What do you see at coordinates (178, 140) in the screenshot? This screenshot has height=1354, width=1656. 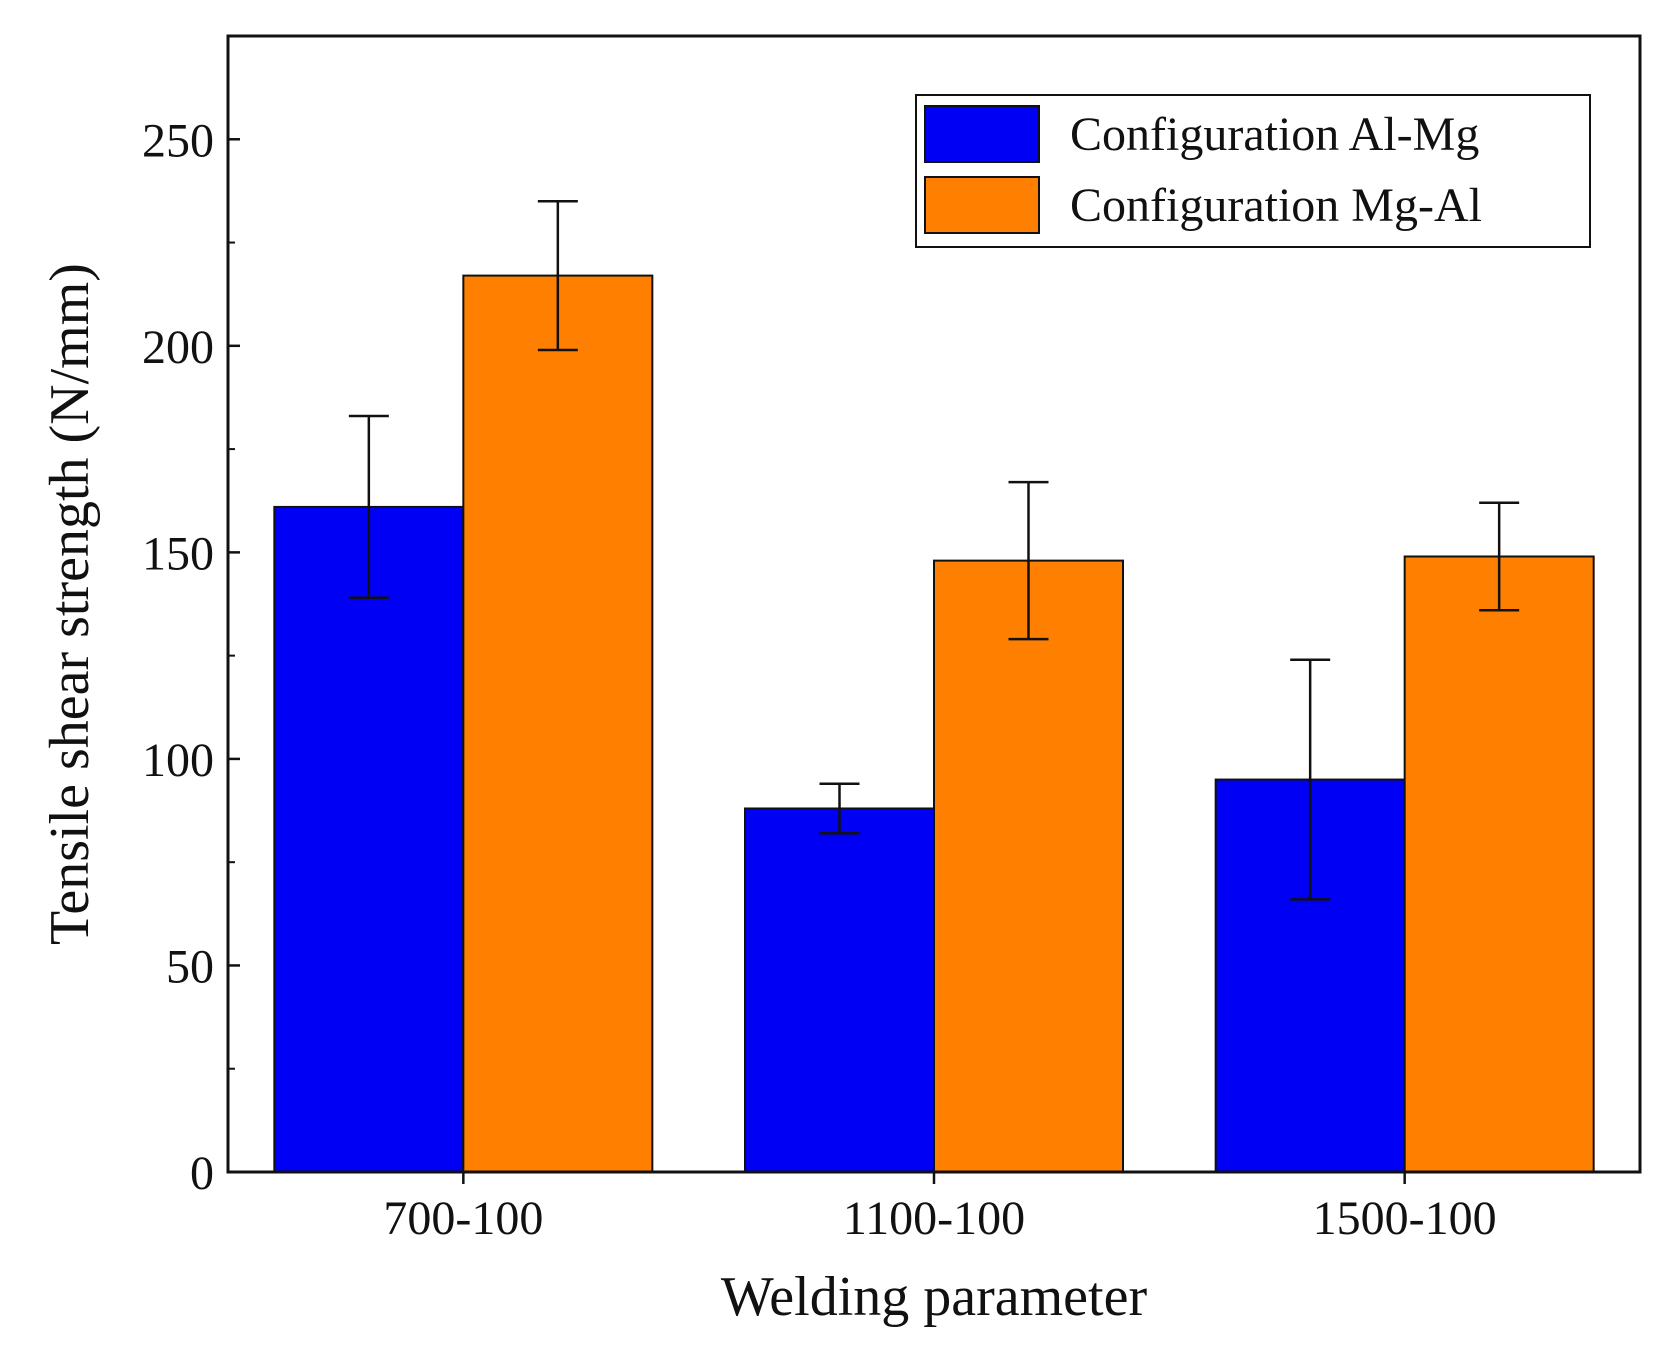 I see `y-tick-label: 250` at bounding box center [178, 140].